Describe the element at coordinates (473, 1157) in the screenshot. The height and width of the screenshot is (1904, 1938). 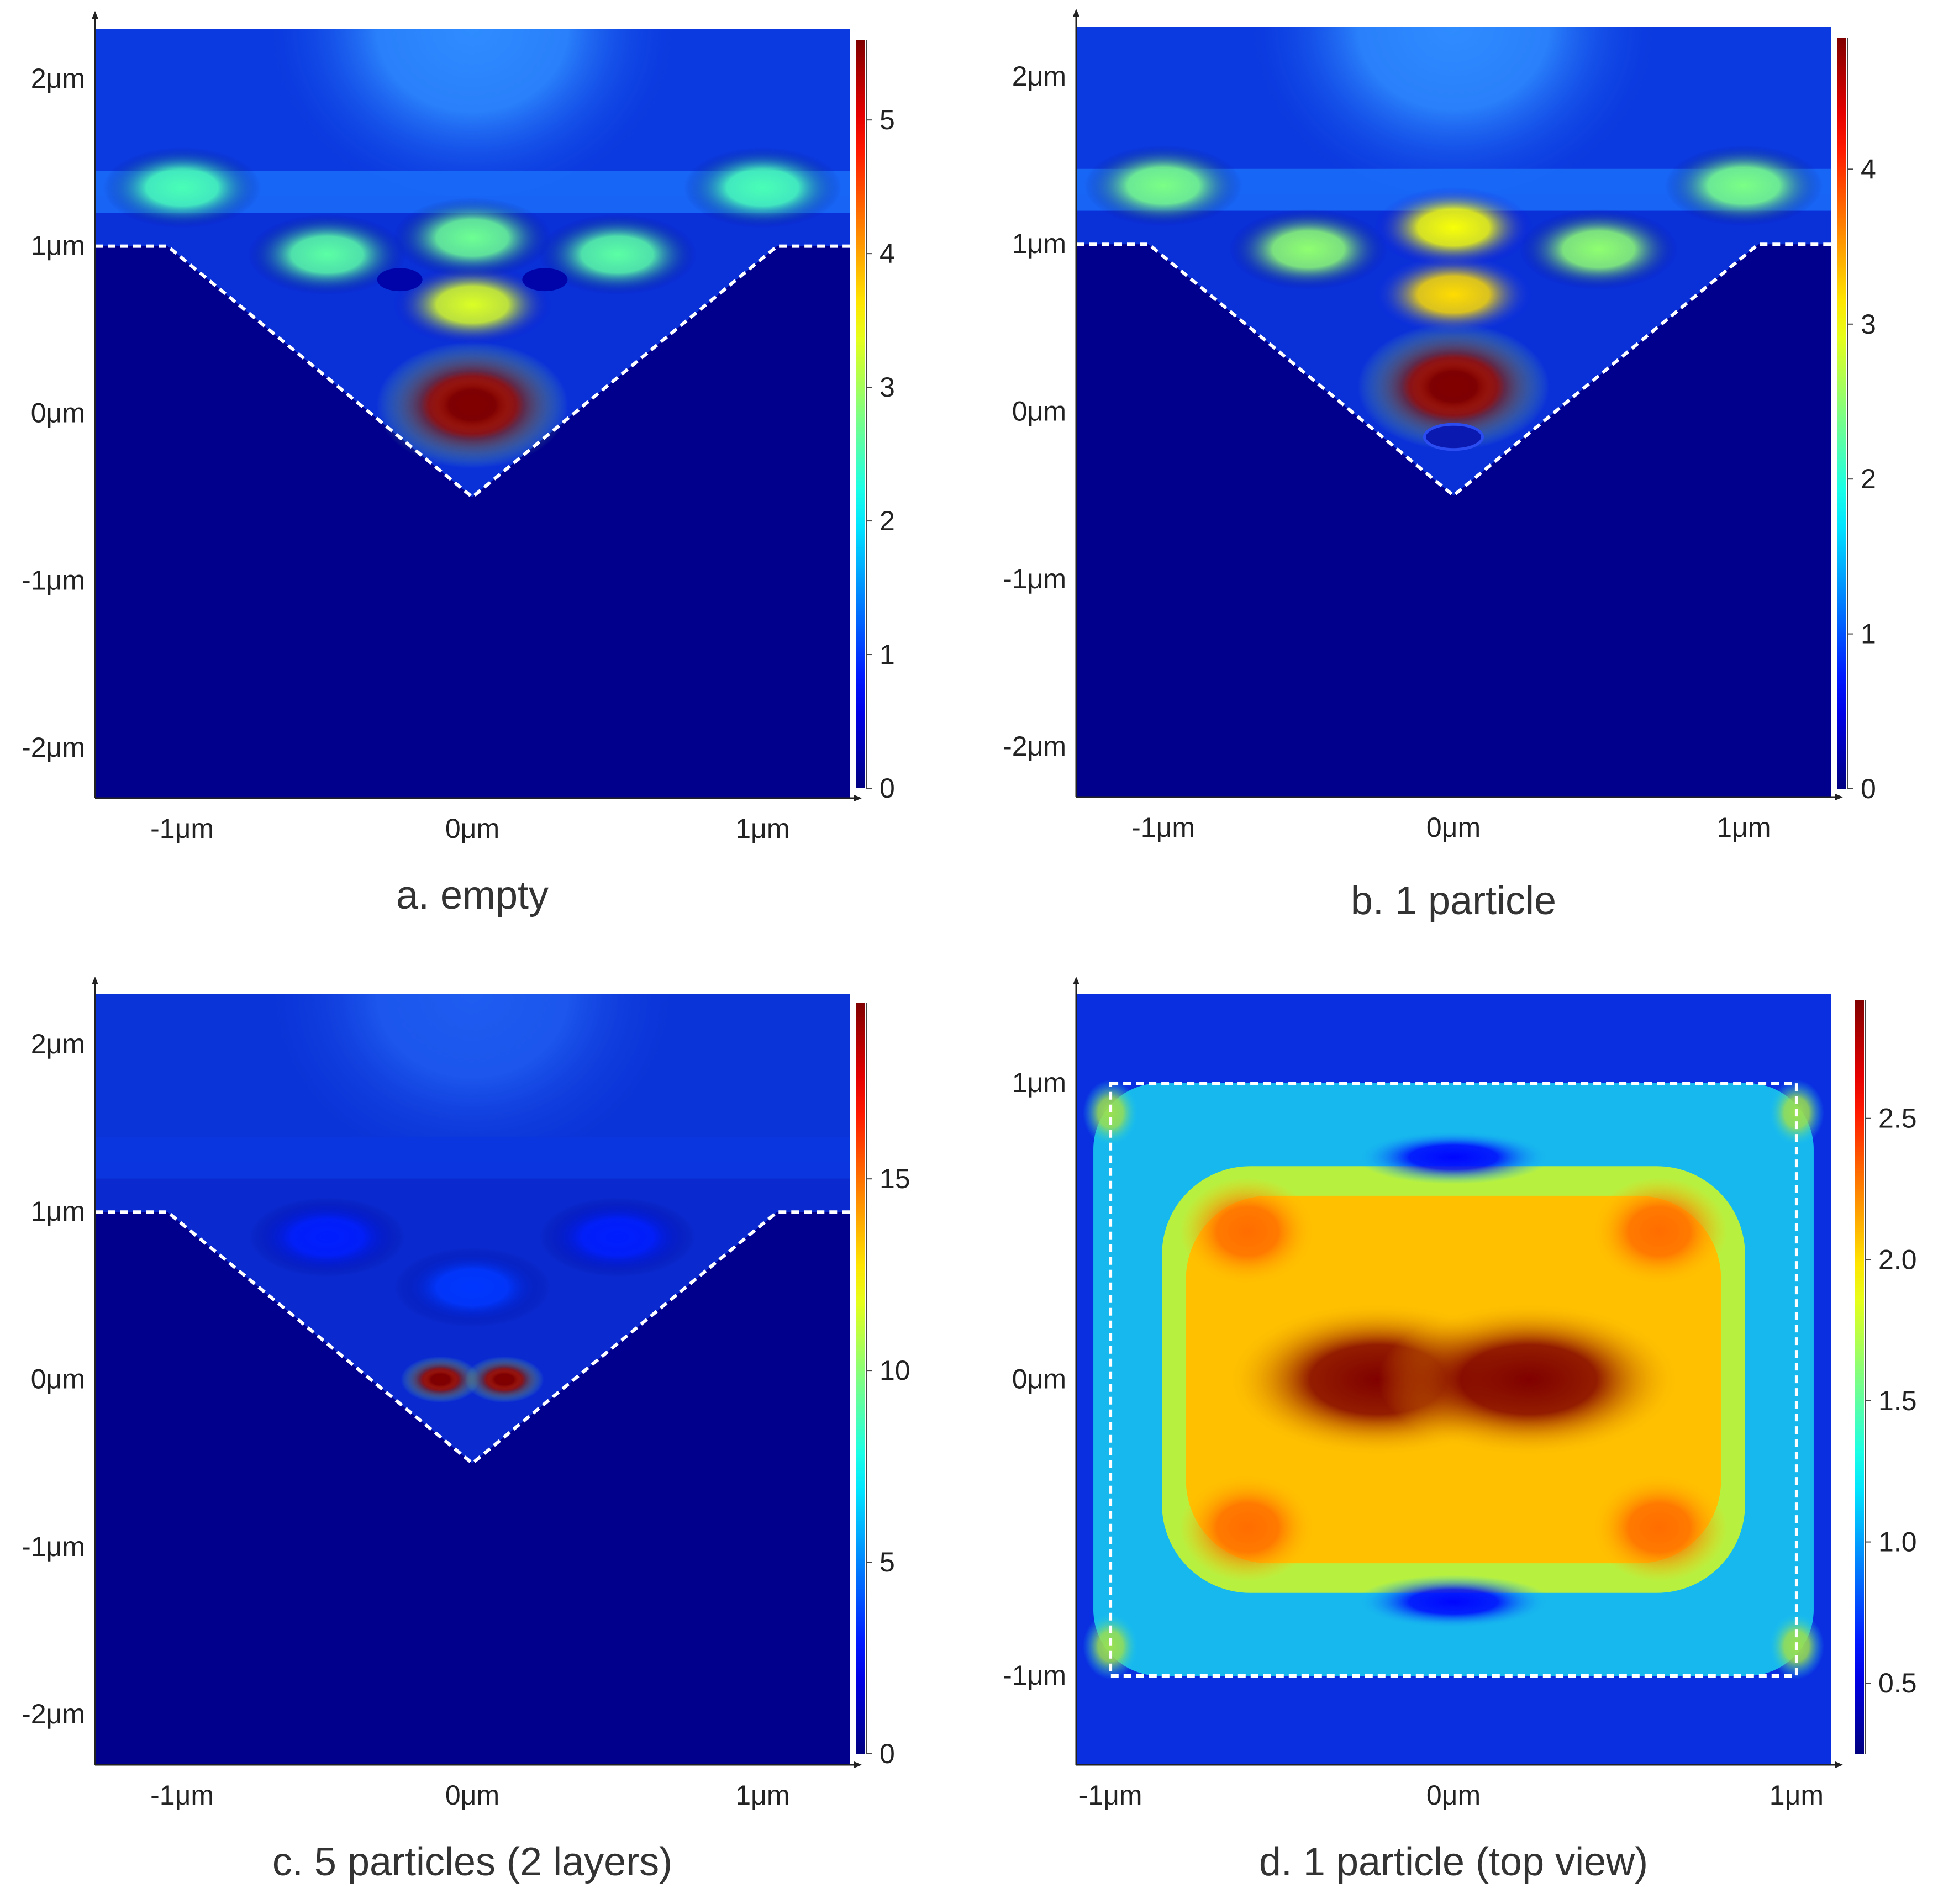
I see `interface-band` at that location.